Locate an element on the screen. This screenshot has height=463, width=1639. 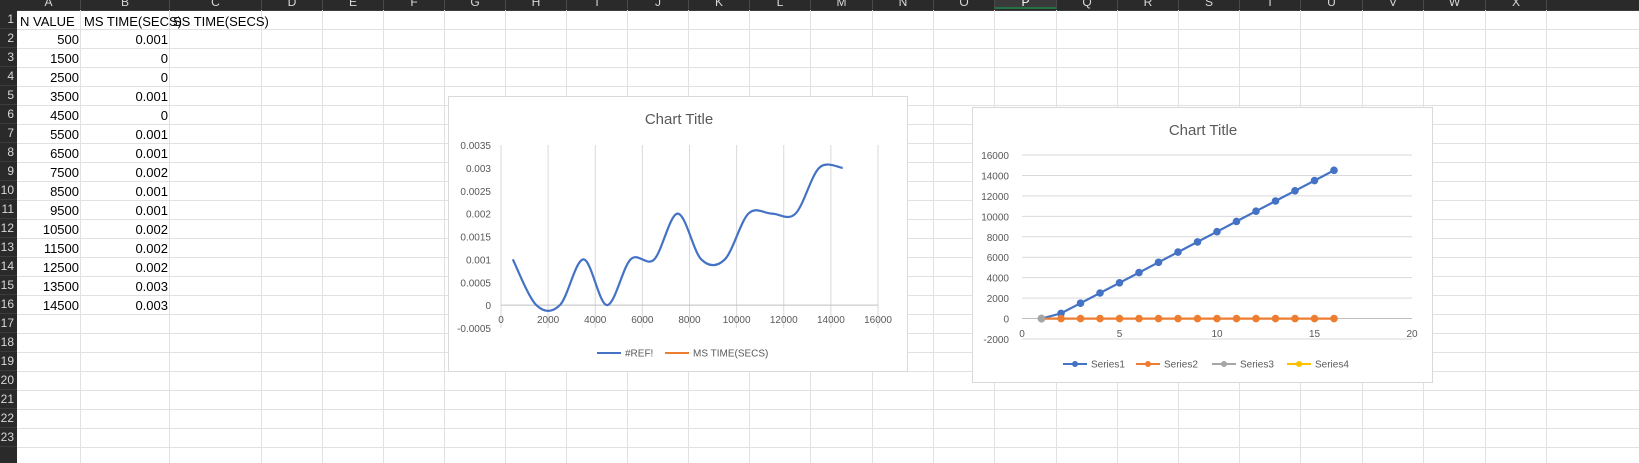
row-header-5: 5 is located at coordinates (8, 95).